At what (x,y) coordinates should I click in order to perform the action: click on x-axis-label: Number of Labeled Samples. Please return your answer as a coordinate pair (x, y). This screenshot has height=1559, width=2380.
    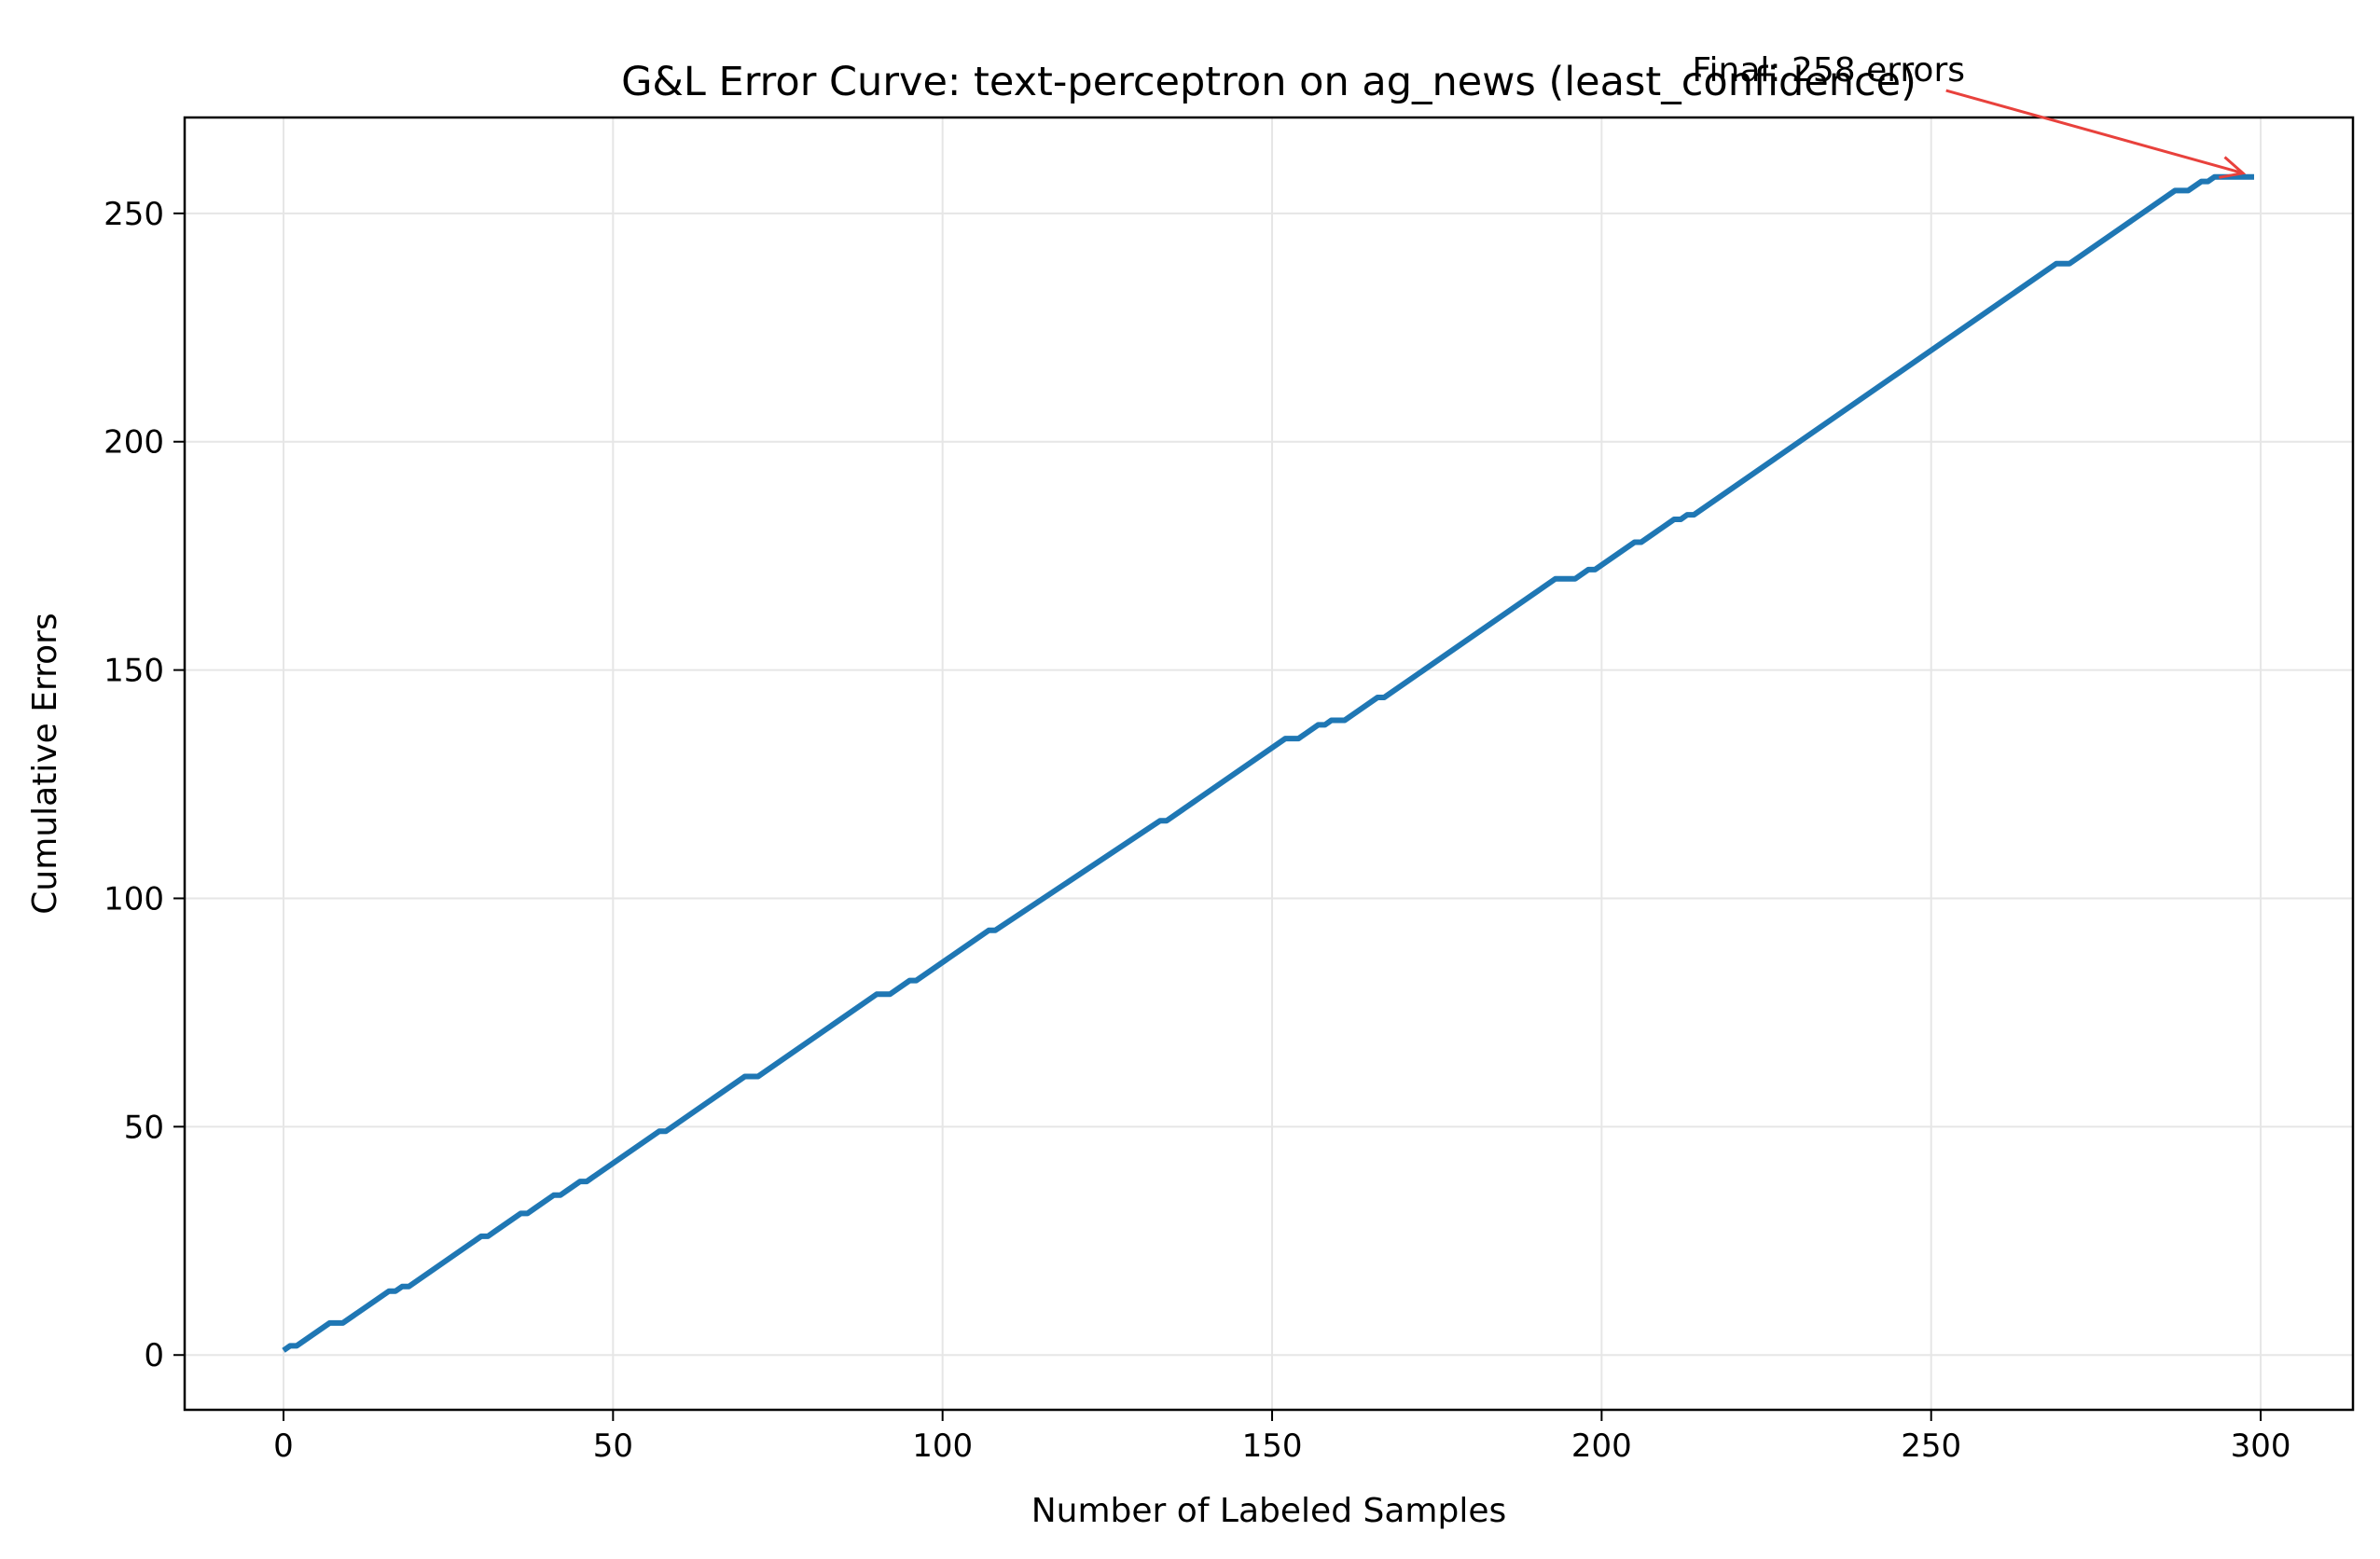
    Looking at the image, I should click on (1269, 1511).